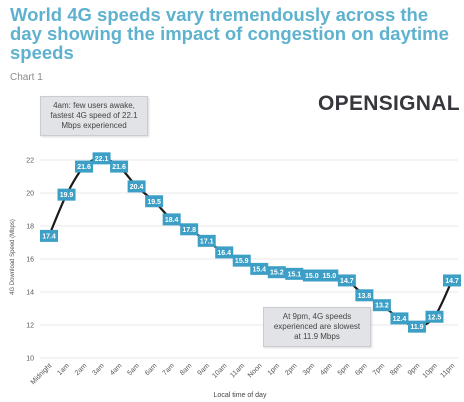  What do you see at coordinates (291, 369) in the screenshot?
I see `x-tick-label: 2pm` at bounding box center [291, 369].